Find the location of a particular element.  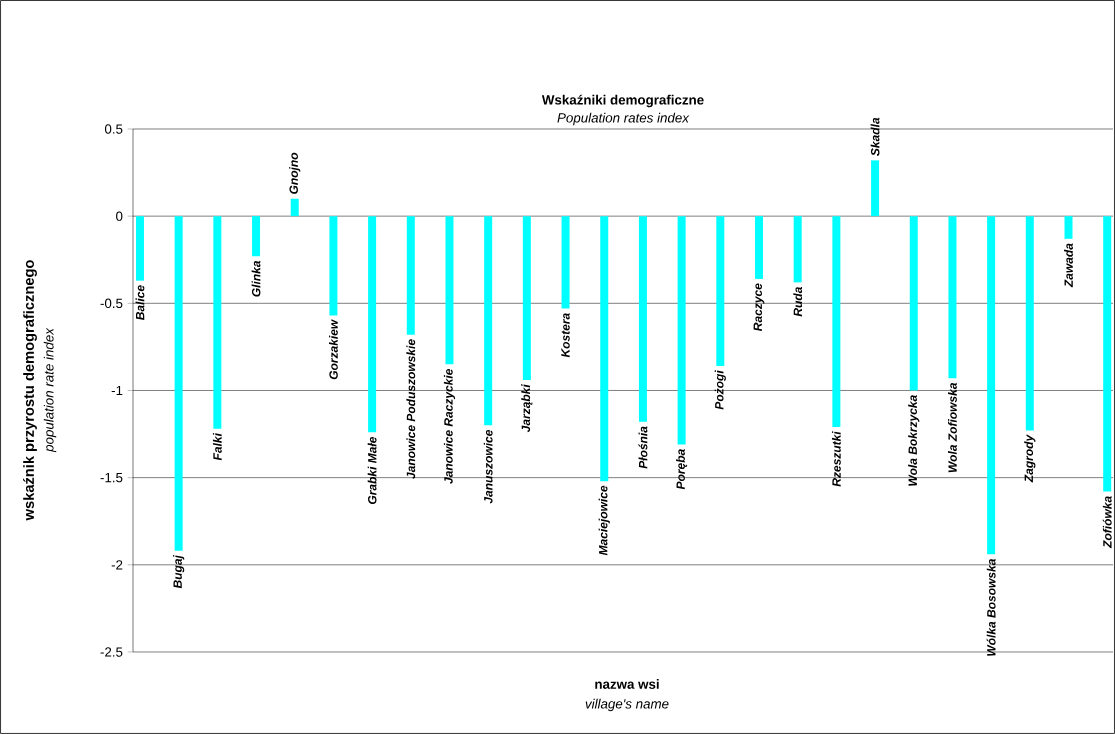

text: village's name is located at coordinates (627, 705).